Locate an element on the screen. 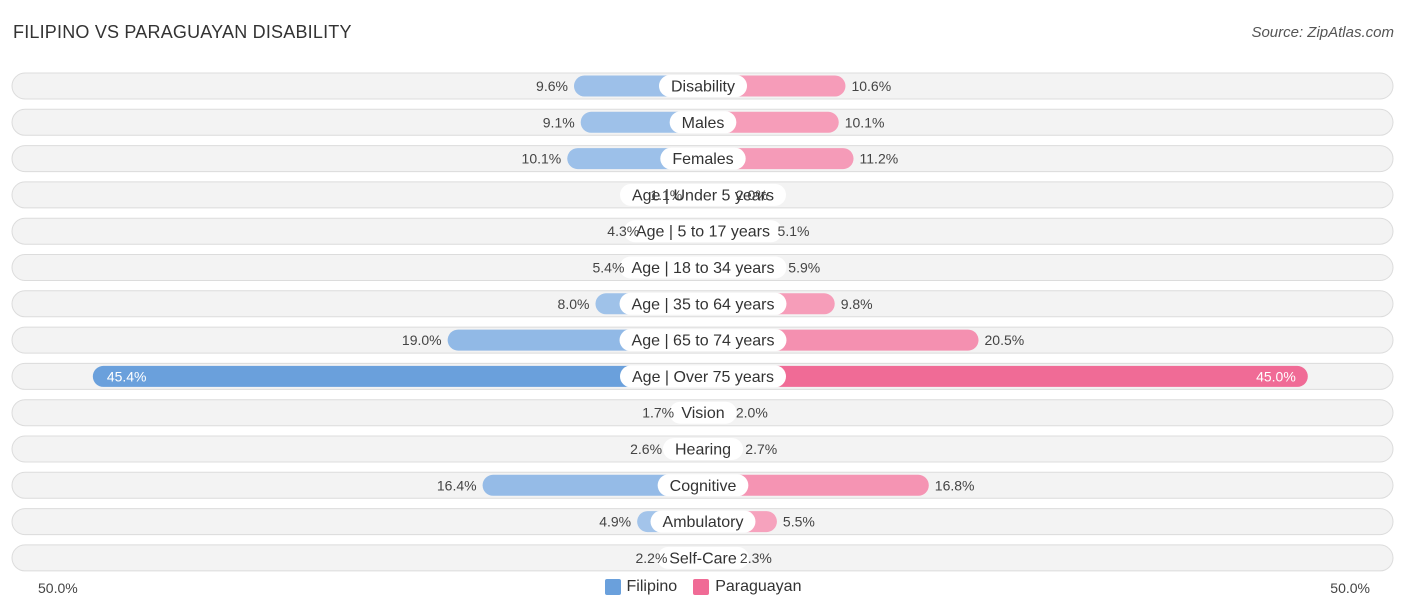  chart-title: FILIPINO VS PARAGUAYAN DISABILITY is located at coordinates (182, 32).